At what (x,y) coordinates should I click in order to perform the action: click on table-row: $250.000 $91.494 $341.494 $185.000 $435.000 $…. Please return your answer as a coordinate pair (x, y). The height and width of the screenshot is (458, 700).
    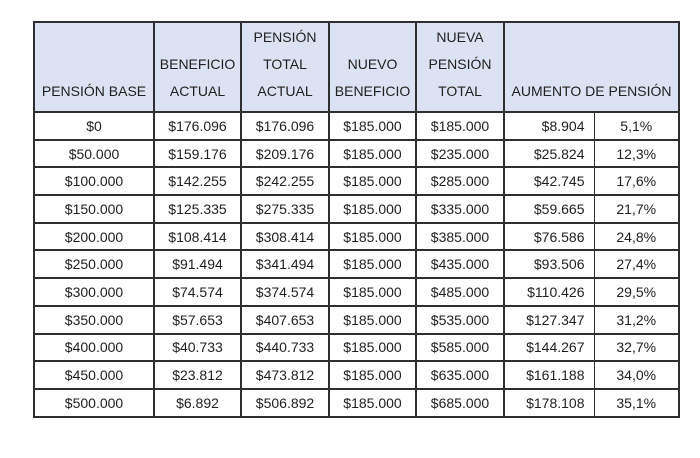
    Looking at the image, I should click on (356, 264).